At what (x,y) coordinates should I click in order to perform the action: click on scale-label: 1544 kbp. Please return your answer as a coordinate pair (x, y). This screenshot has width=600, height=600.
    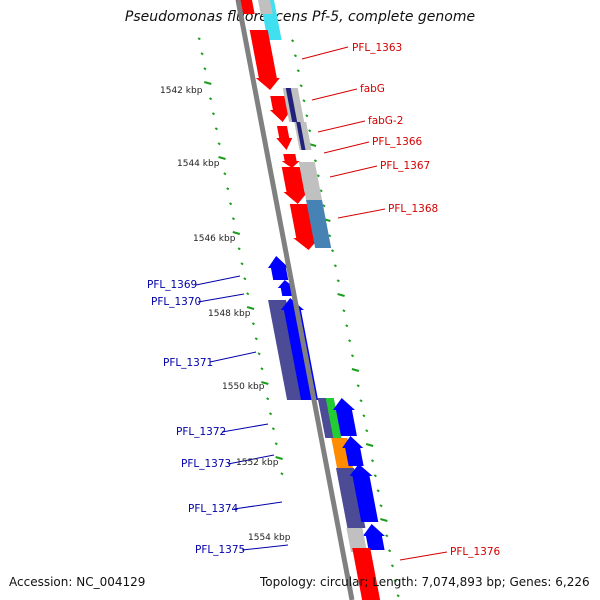
    Looking at the image, I should click on (198, 164).